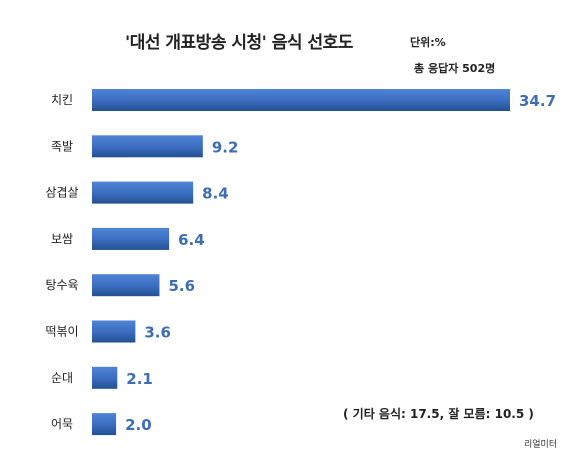 The image size is (570, 450). I want to click on value-label: 2.0, so click(138, 425).